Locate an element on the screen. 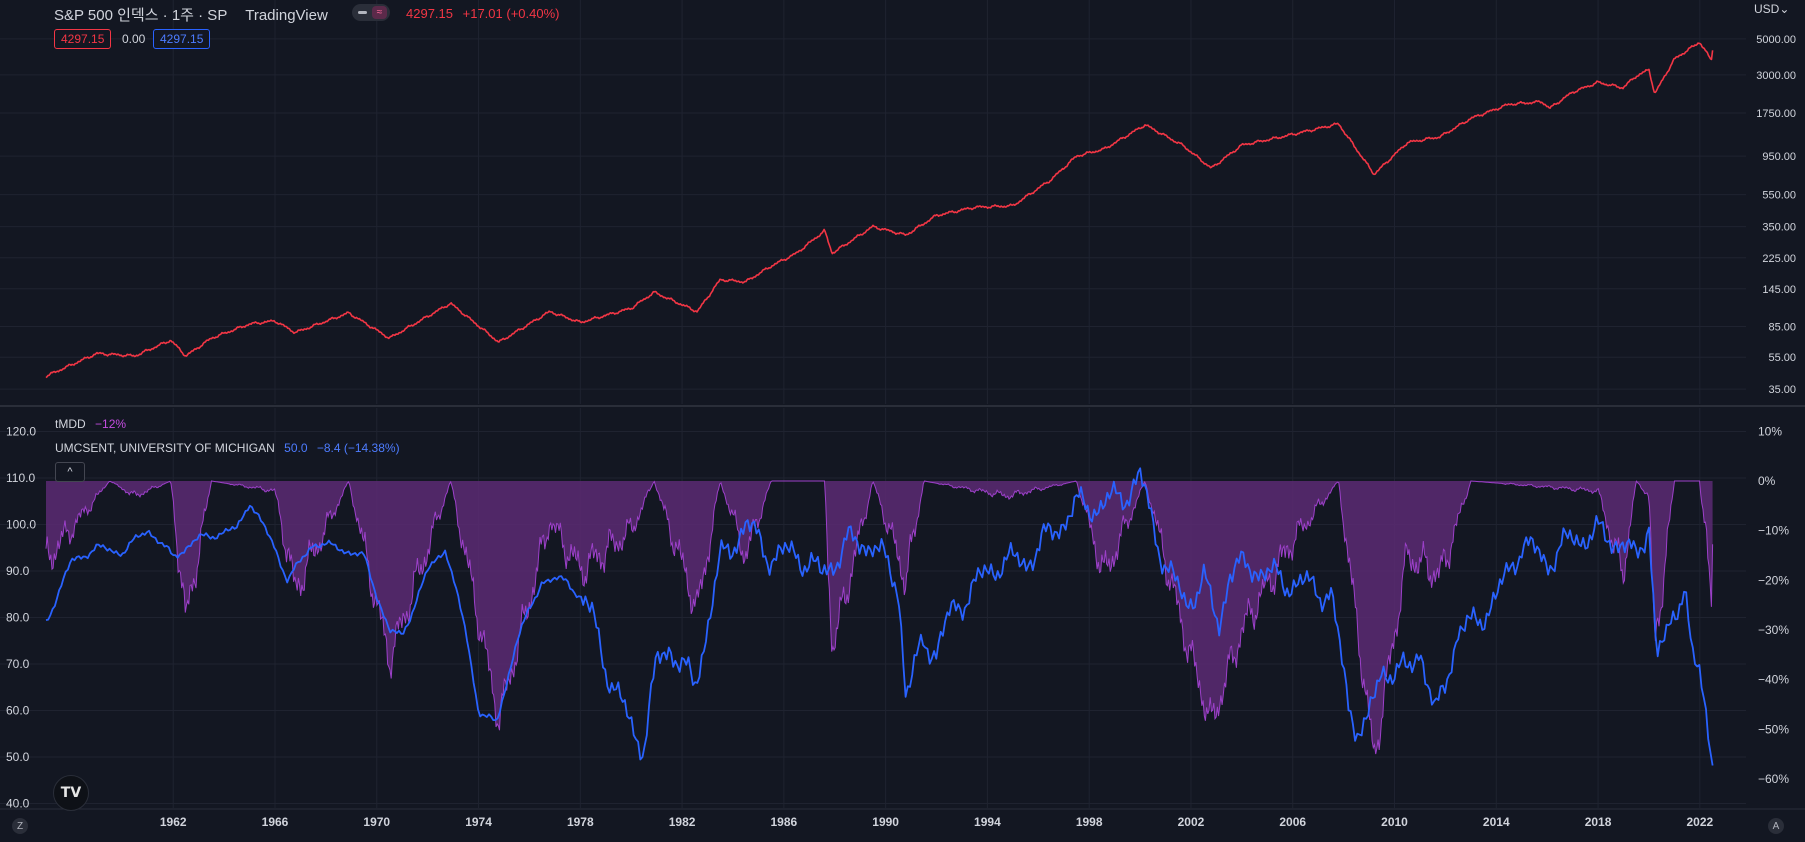  price-change: +17.01 (+0.40%) is located at coordinates (511, 13).